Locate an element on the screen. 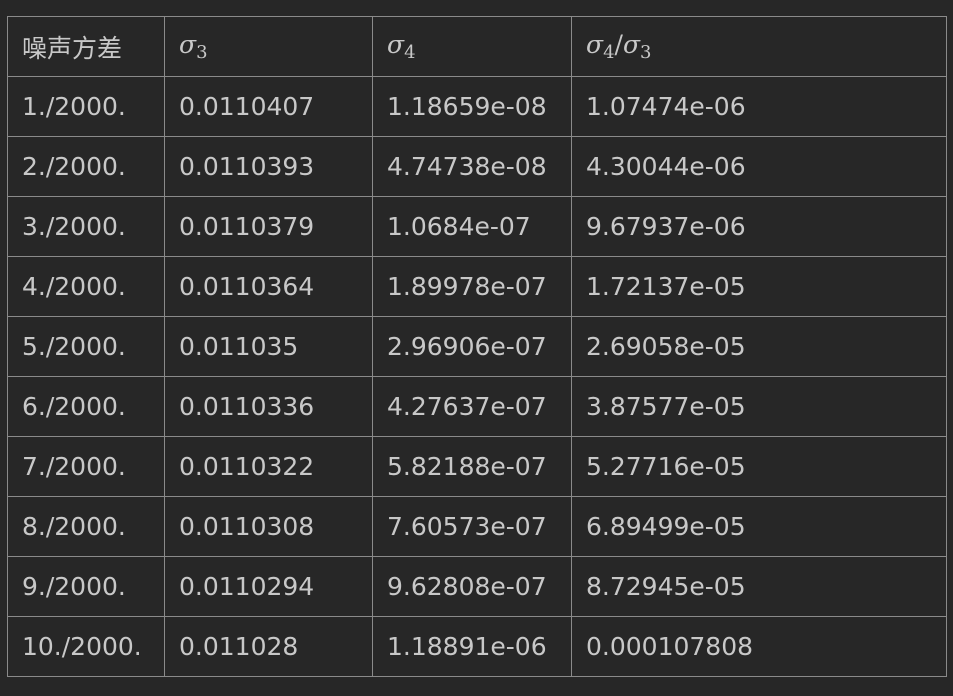 Image resolution: width=953 pixels, height=696 pixels. header-noise-variance: 噪声方差 is located at coordinates (86, 46).